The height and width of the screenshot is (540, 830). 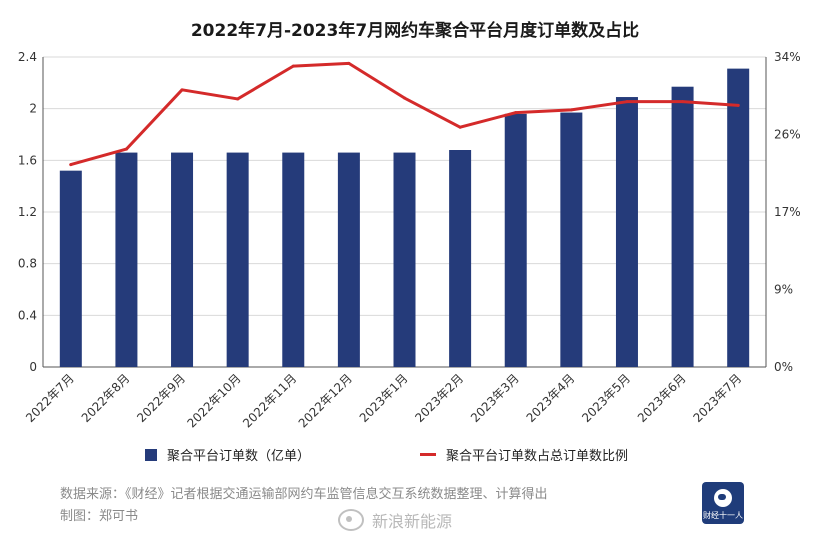 What do you see at coordinates (606, 398) in the screenshot?
I see `x-tick-label: 2023年5月` at bounding box center [606, 398].